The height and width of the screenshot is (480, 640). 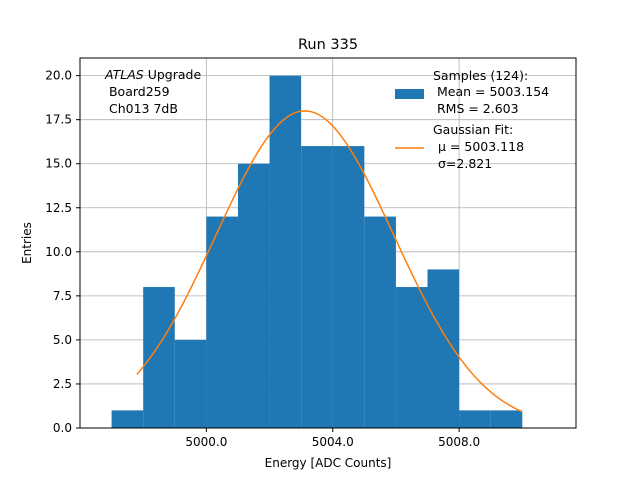 What do you see at coordinates (58, 164) in the screenshot?
I see `y-tick-label: 15.0` at bounding box center [58, 164].